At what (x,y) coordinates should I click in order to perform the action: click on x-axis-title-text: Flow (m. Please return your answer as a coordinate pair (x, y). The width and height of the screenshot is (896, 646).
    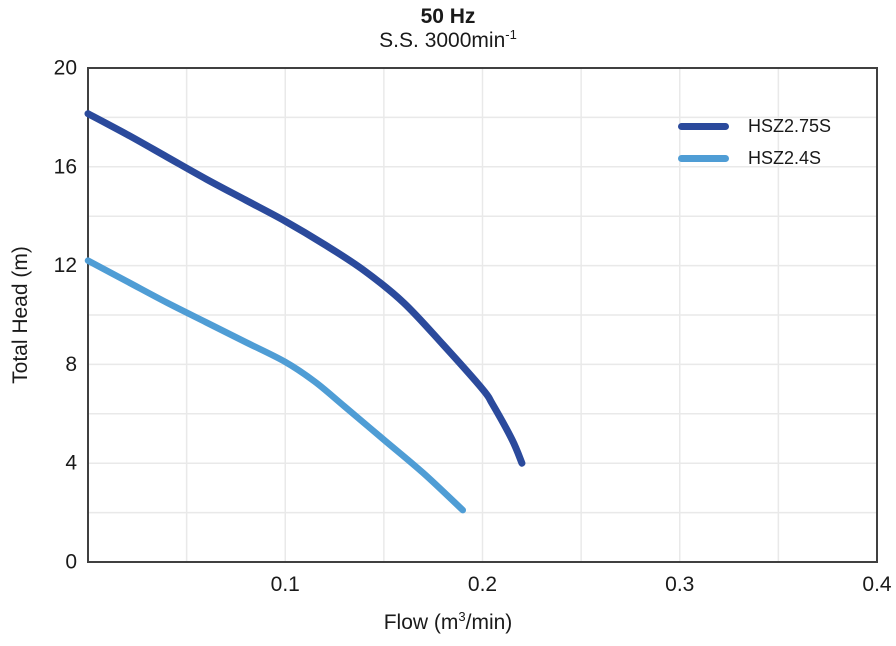
    Looking at the image, I should click on (421, 622).